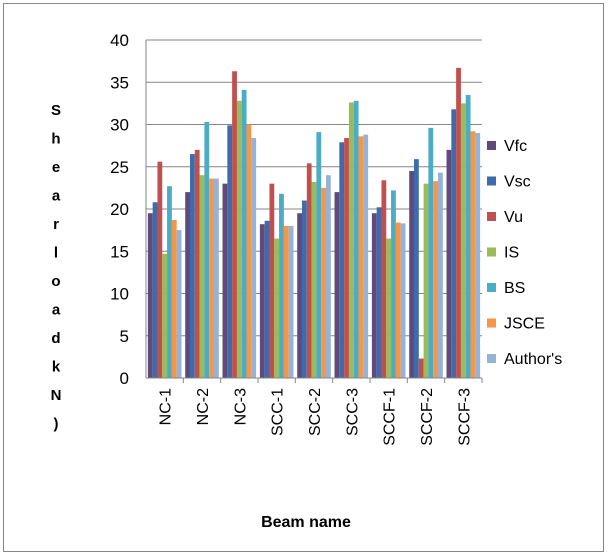  I want to click on x-tick-label: NC-3, so click(240, 406).